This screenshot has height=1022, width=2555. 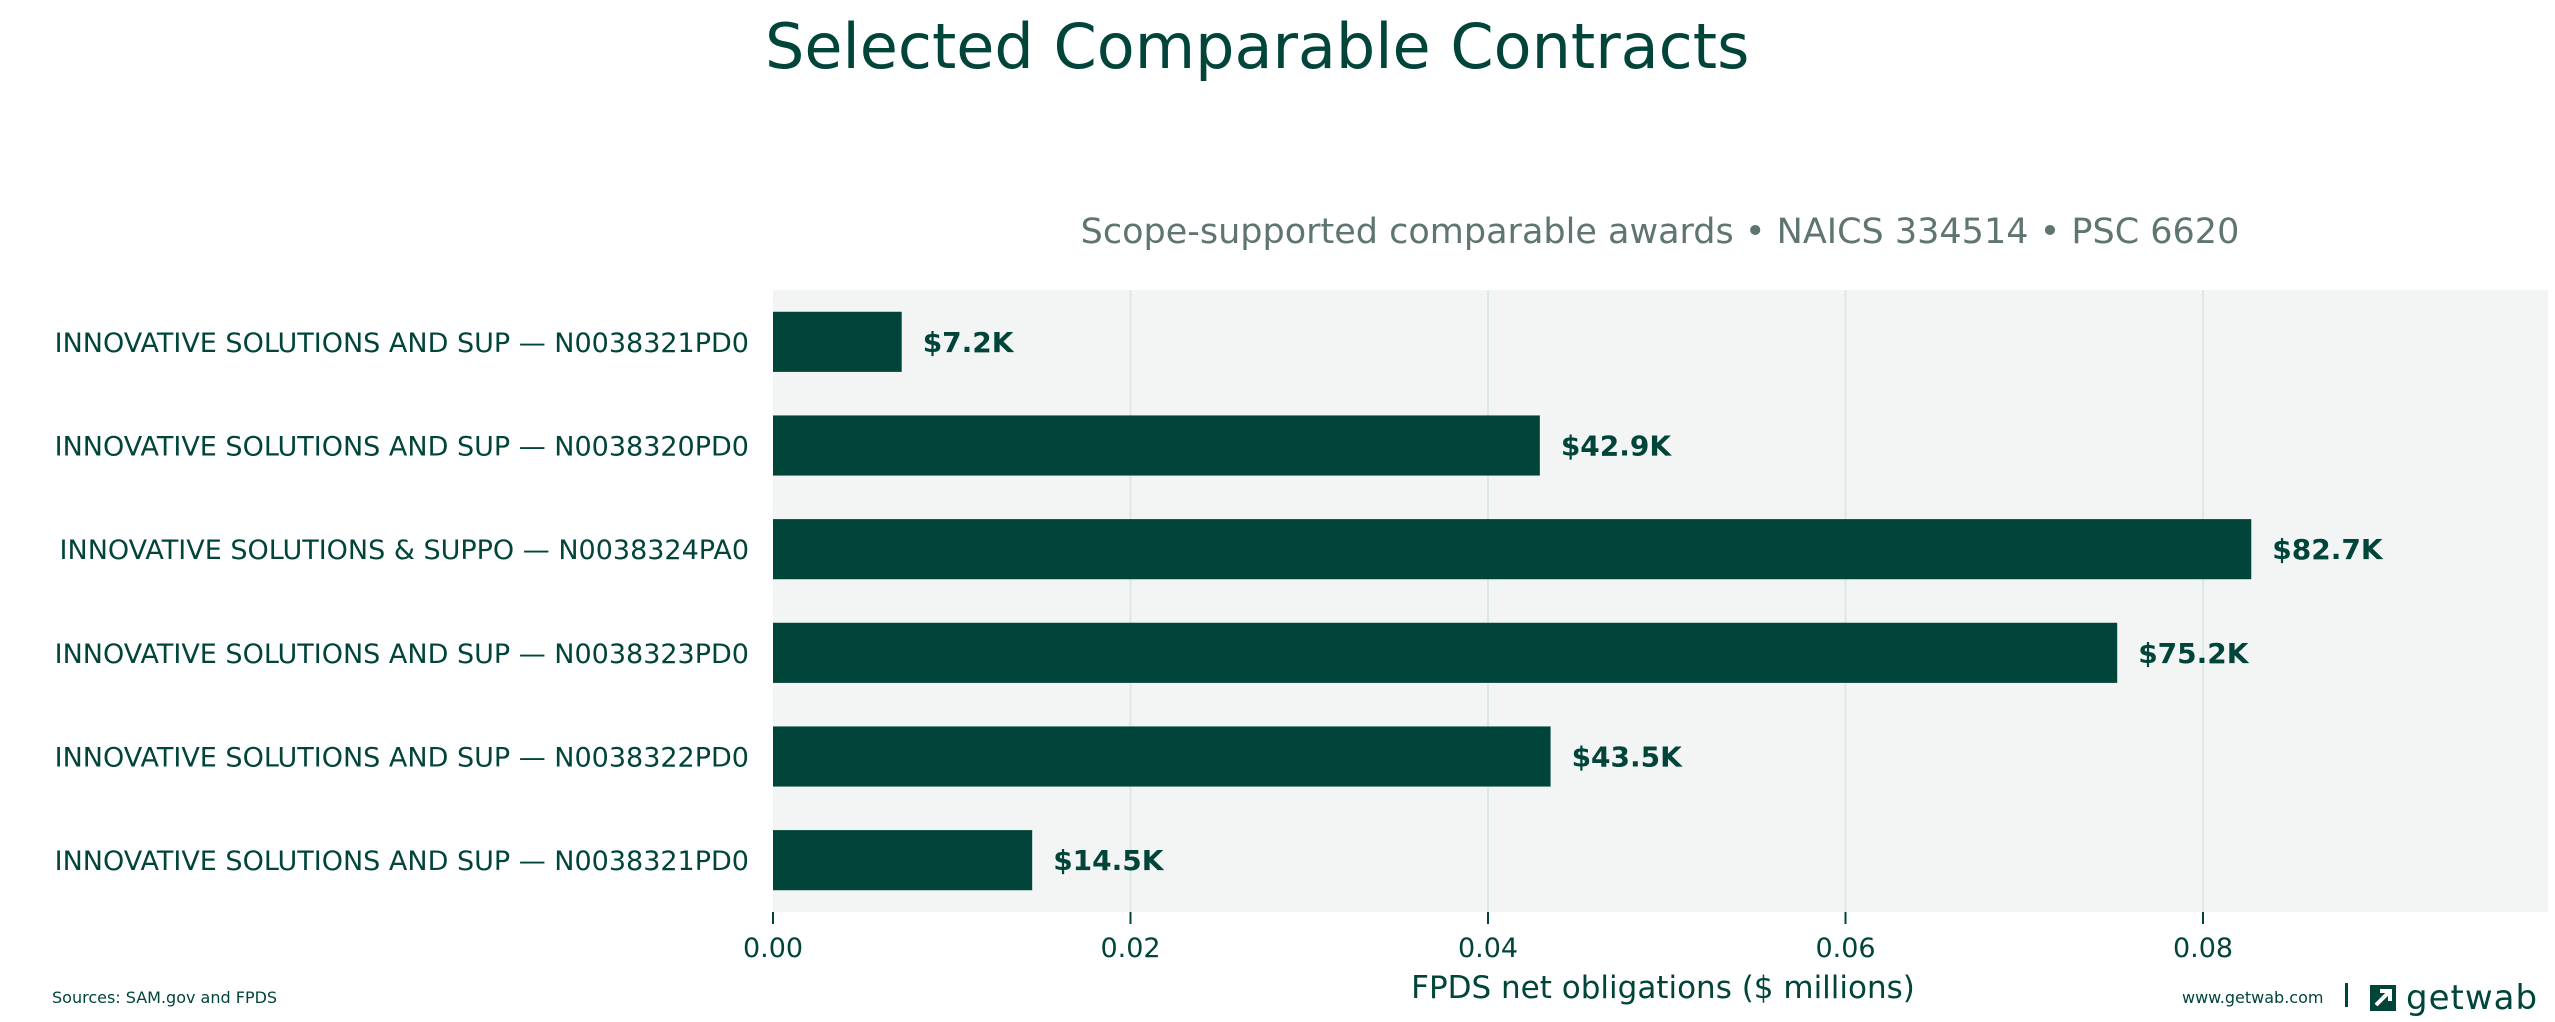 I want to click on footer-divider, so click(x=2346, y=995).